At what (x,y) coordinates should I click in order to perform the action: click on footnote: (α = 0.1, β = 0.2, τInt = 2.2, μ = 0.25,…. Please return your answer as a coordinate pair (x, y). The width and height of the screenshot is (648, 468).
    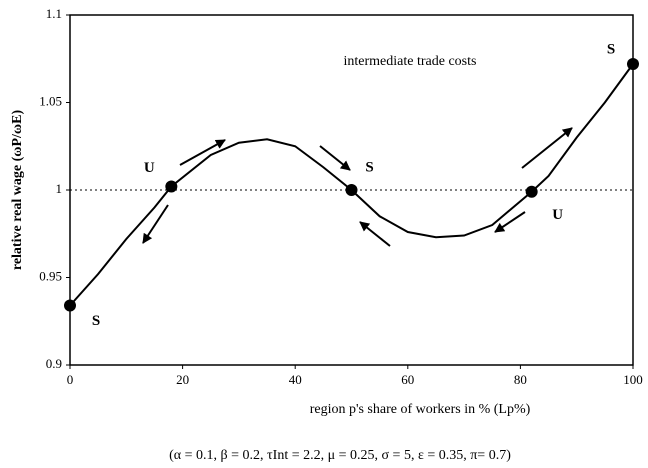
    Looking at the image, I should click on (340, 455).